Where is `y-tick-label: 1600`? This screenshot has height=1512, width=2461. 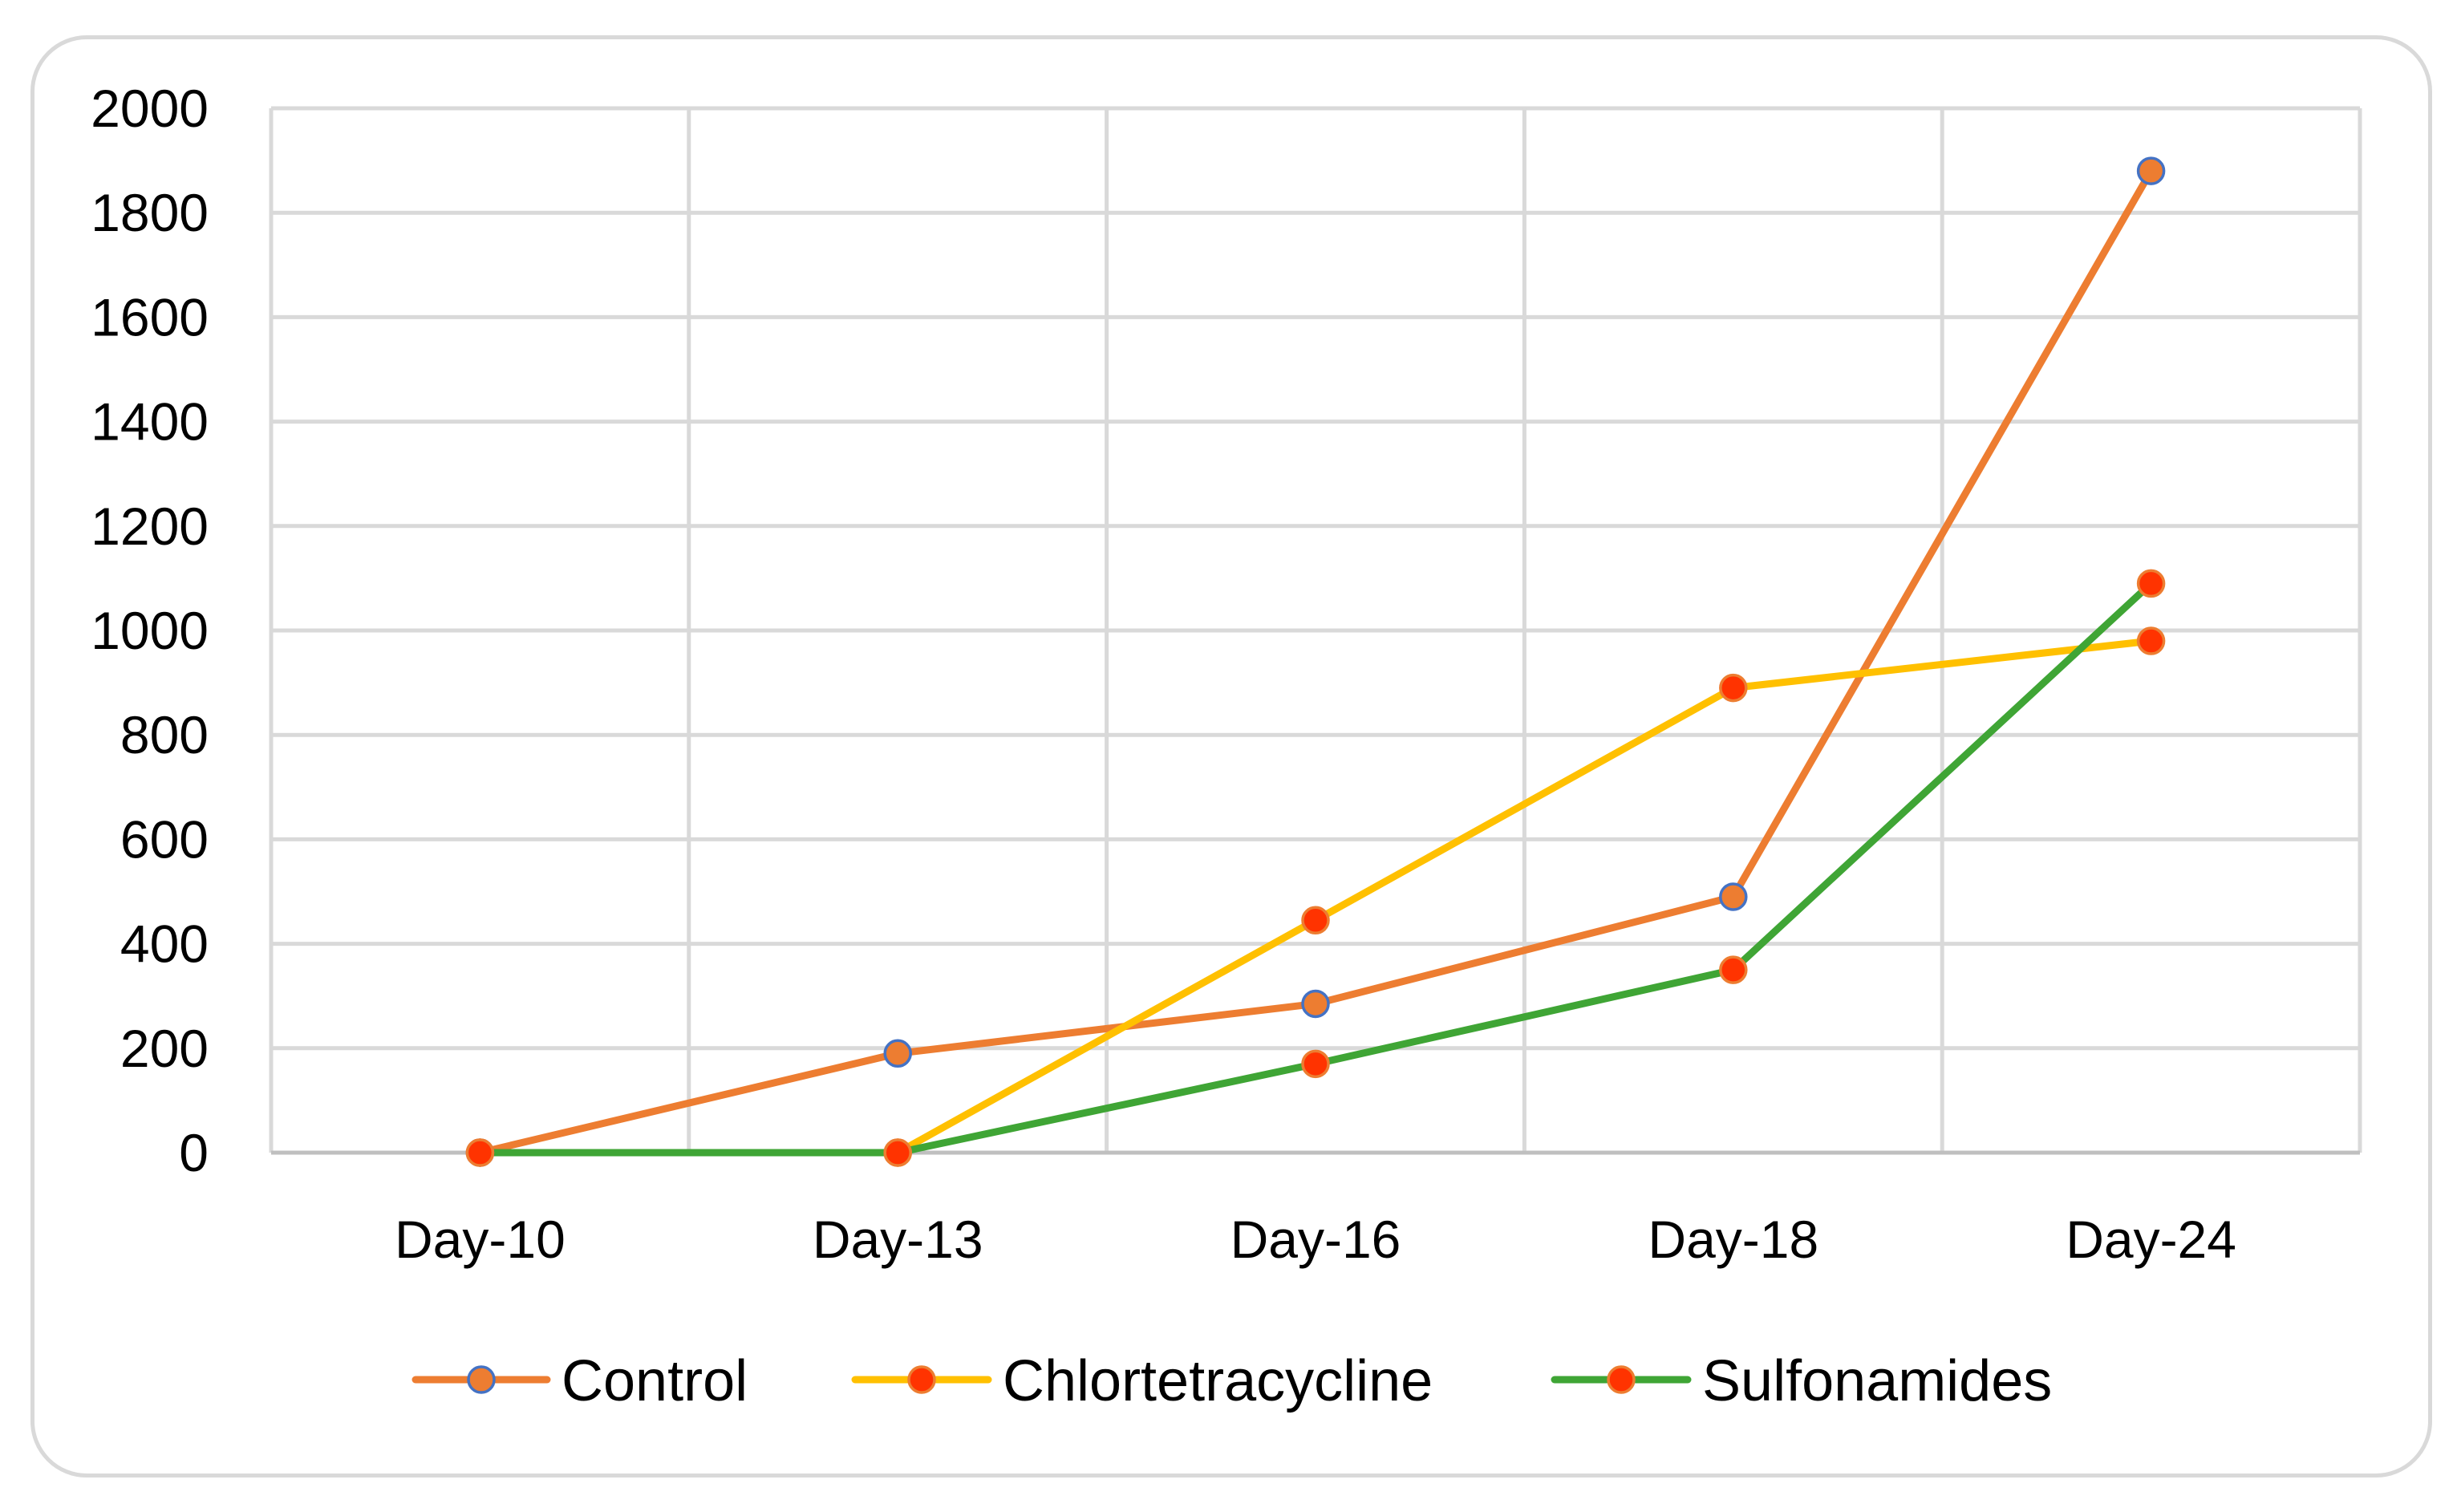 y-tick-label: 1600 is located at coordinates (150, 317).